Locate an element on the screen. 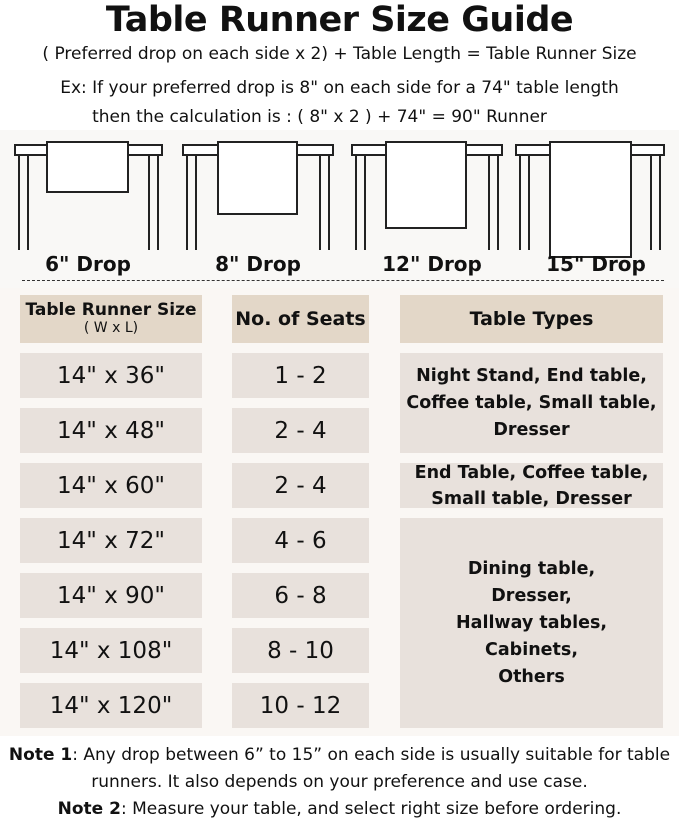  drop-label-15: 15" Drop is located at coordinates (596, 264).